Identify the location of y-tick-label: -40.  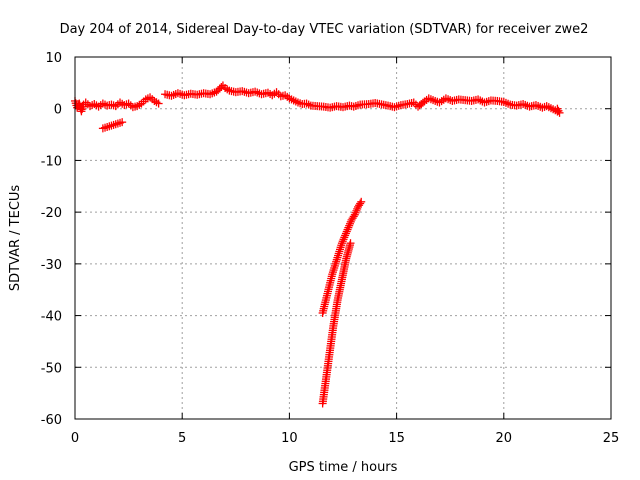
(51, 317).